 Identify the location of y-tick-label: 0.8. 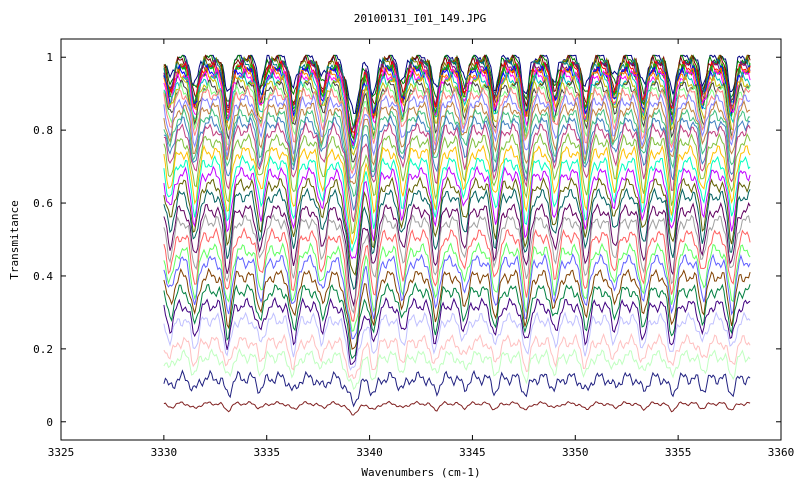
(43, 130).